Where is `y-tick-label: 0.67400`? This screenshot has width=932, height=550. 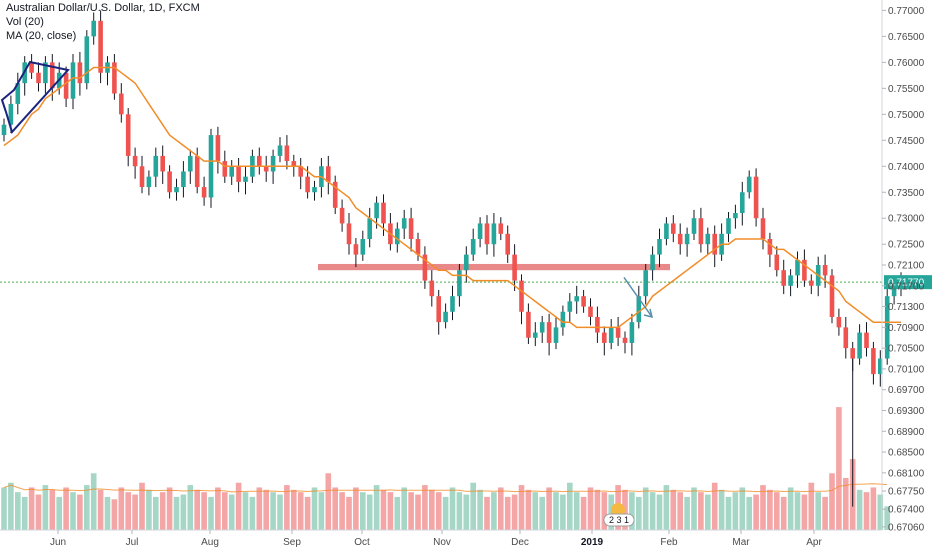
y-tick-label: 0.67400 is located at coordinates (906, 510).